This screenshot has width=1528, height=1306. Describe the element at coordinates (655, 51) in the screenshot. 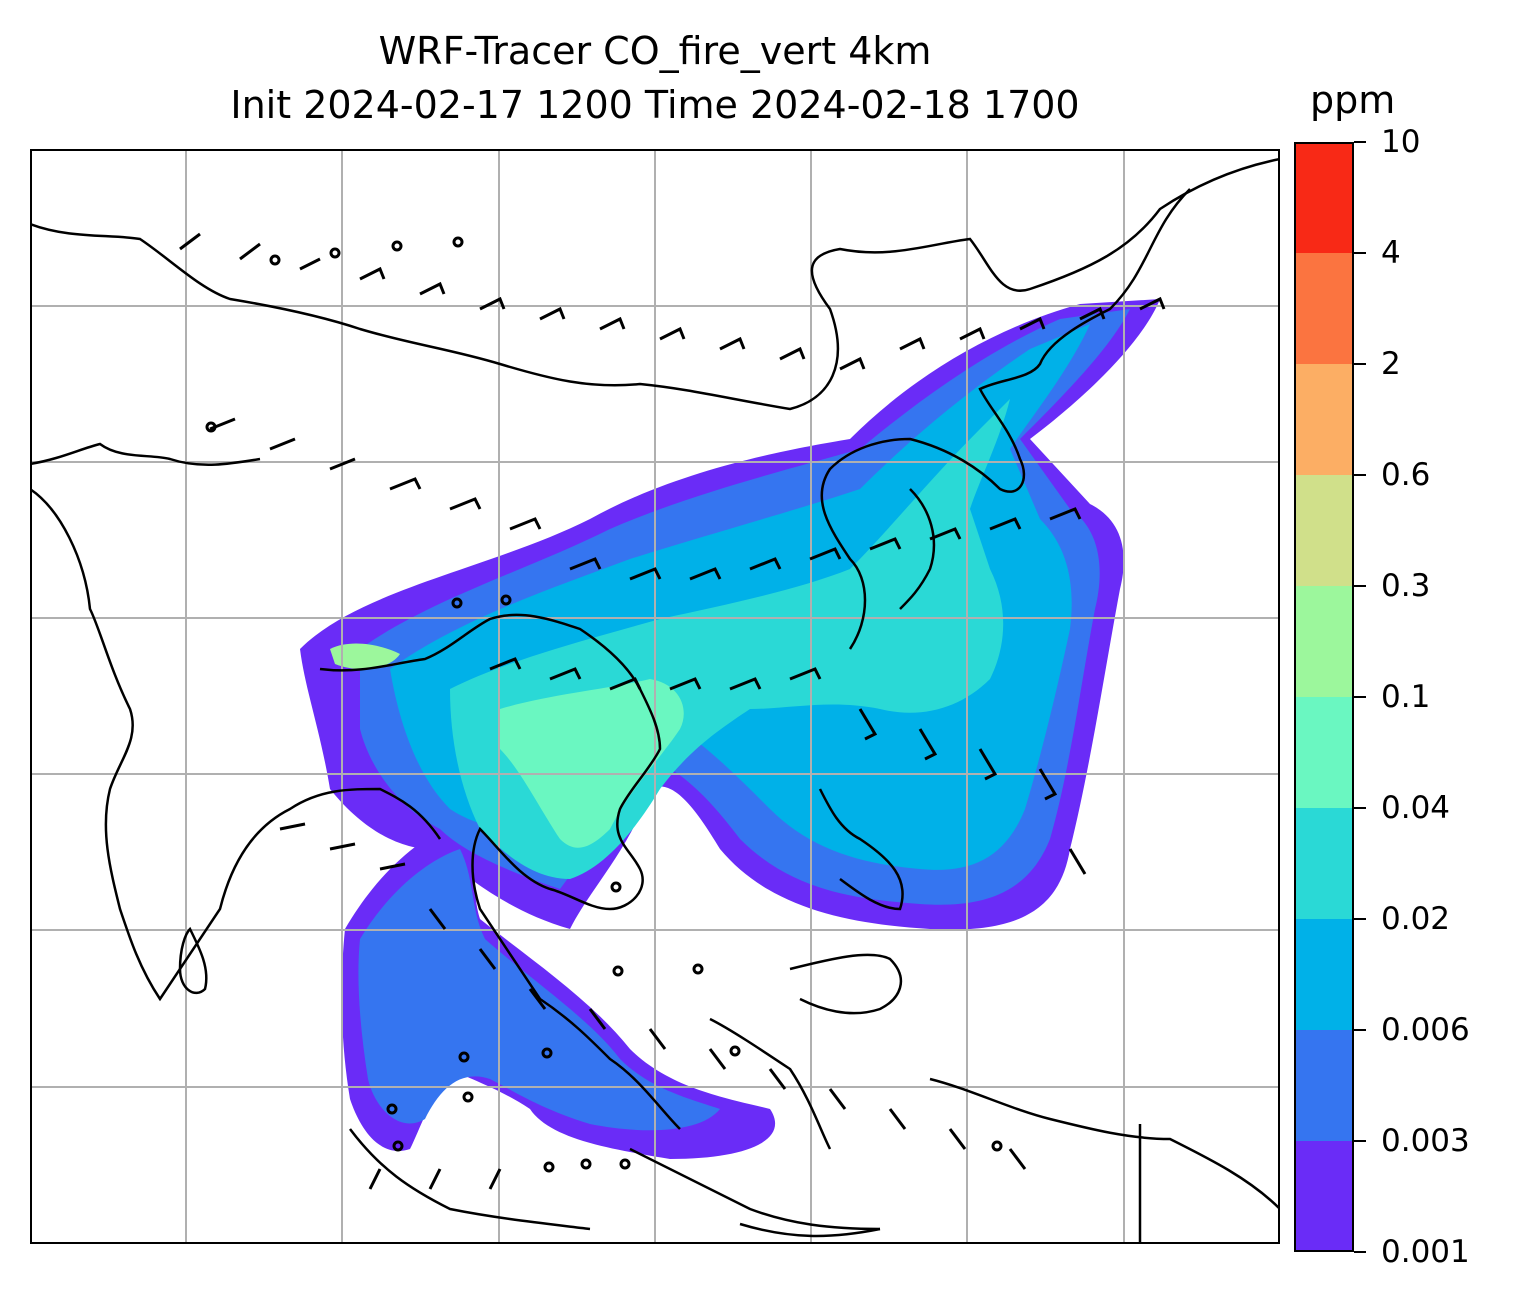

I see `chart-title-line1: WRF-Tracer CO_fire_vert 4km` at that location.